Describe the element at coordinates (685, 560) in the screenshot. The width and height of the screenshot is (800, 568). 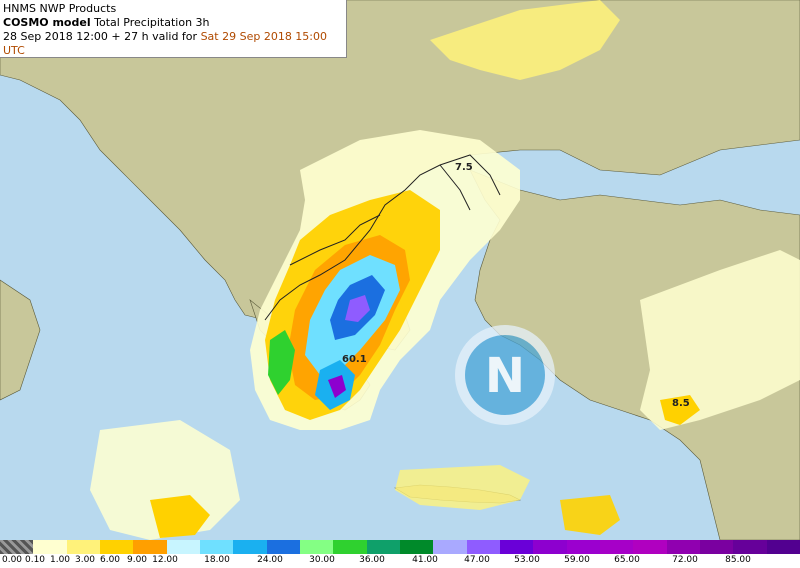
I see `legend-label: 72.00` at that location.